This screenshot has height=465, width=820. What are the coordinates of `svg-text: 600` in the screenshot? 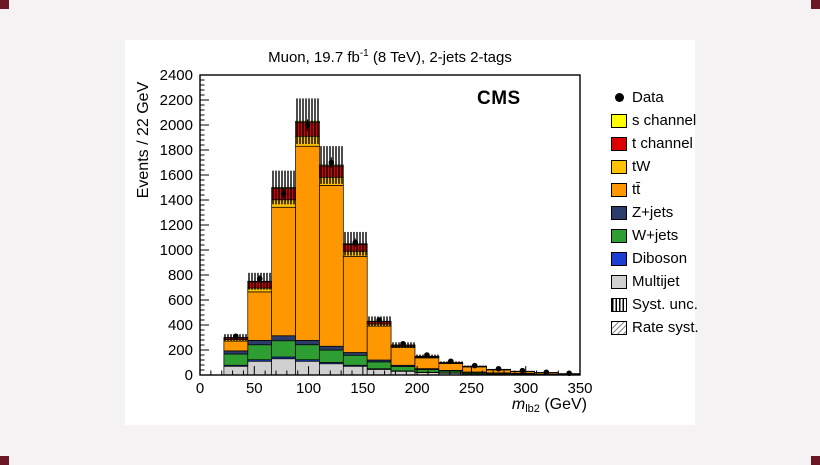 It's located at (180, 300).